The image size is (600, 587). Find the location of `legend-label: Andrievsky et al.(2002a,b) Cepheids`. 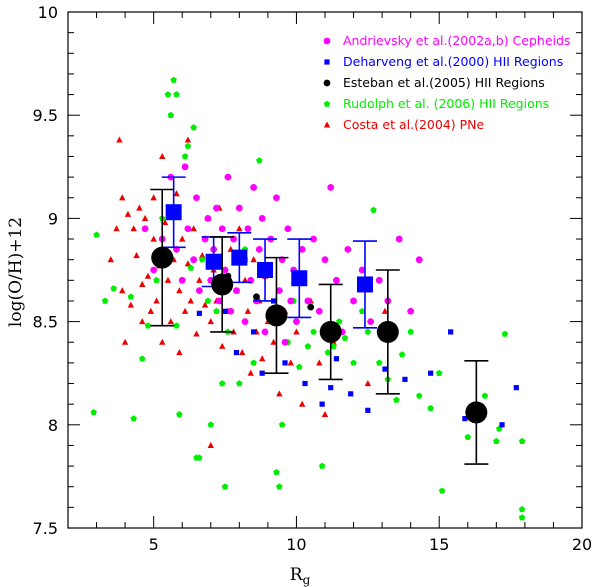

legend-label: Andrievsky et al.(2002a,b) Cepheids is located at coordinates (456, 40).